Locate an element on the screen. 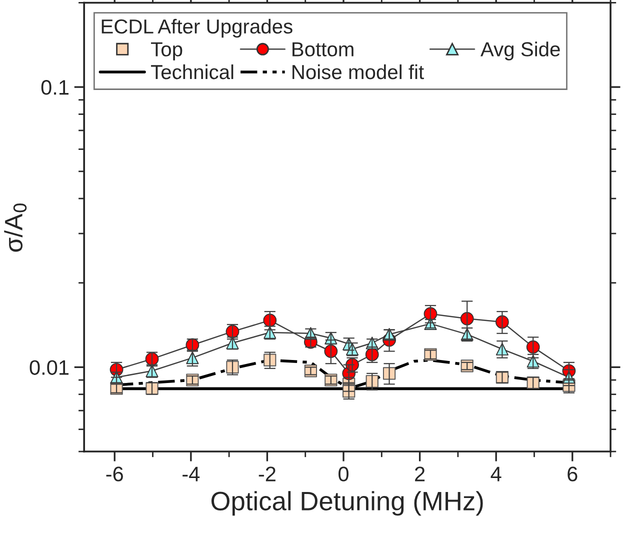  legend-label: Noise model fit is located at coordinates (358, 72).